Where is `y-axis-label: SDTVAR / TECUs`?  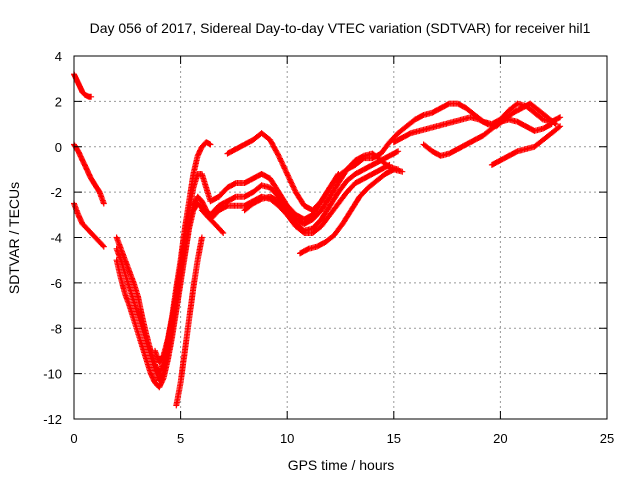 y-axis-label: SDTVAR / TECUs is located at coordinates (14, 238).